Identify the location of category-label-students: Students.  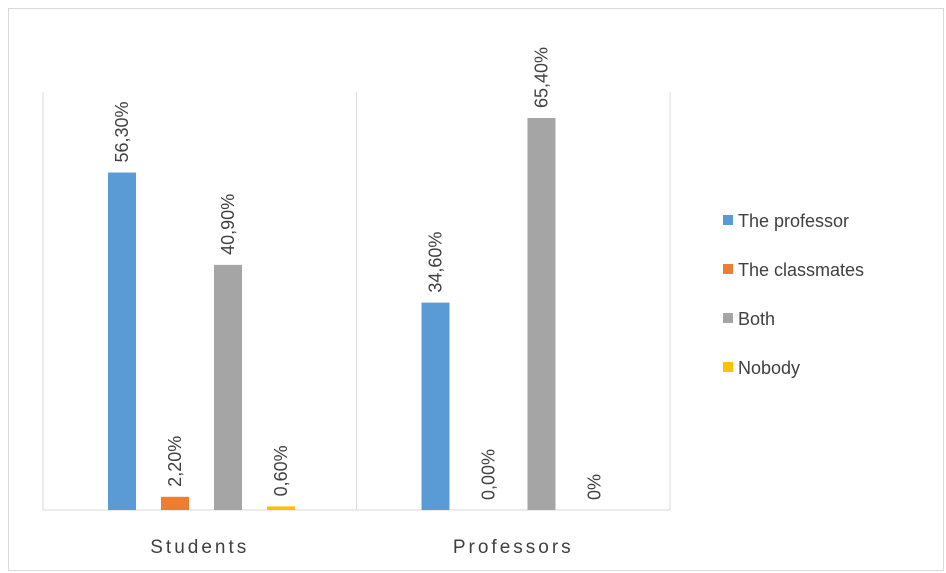
(199, 547).